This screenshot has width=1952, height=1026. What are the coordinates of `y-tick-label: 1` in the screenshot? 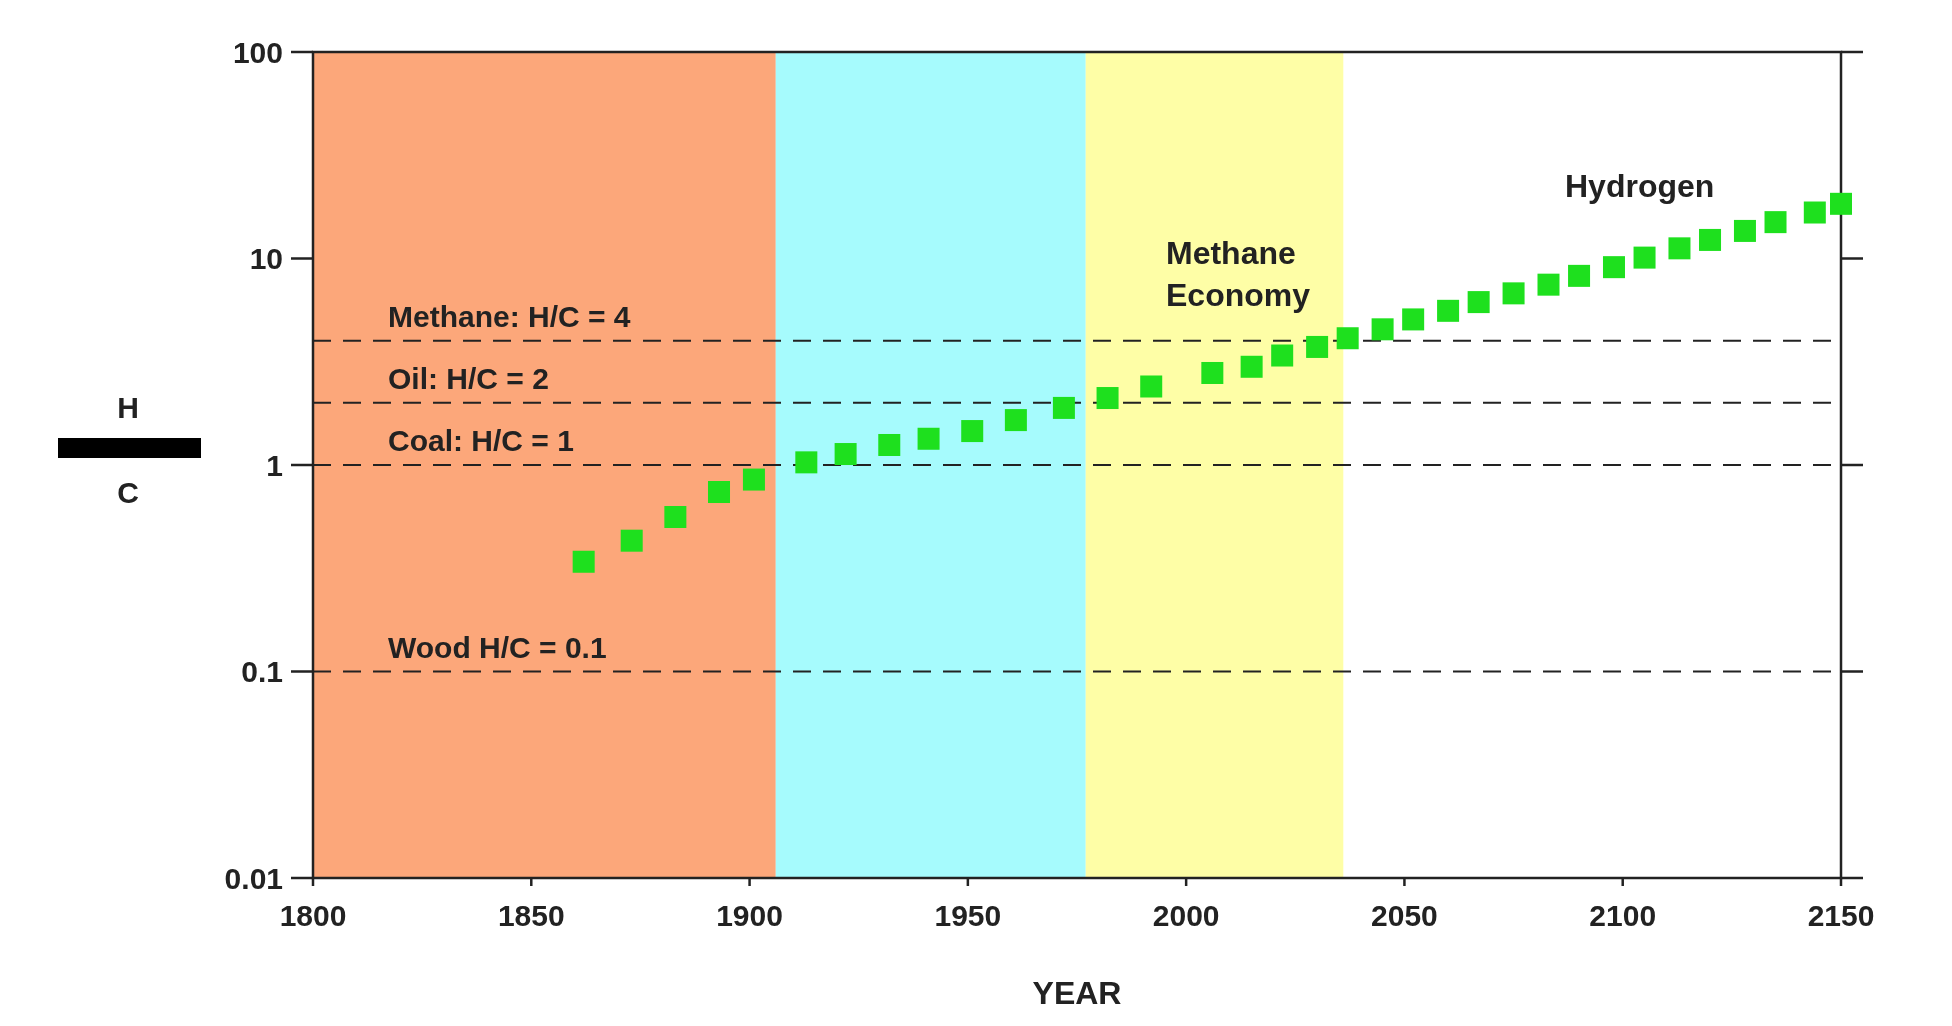 It's located at (274, 465).